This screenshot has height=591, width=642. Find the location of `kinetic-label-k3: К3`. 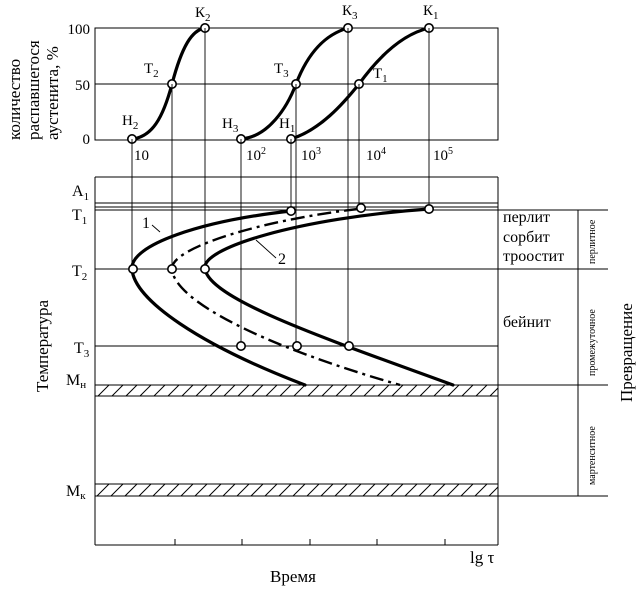

kinetic-label-k3: К3 is located at coordinates (350, 12).